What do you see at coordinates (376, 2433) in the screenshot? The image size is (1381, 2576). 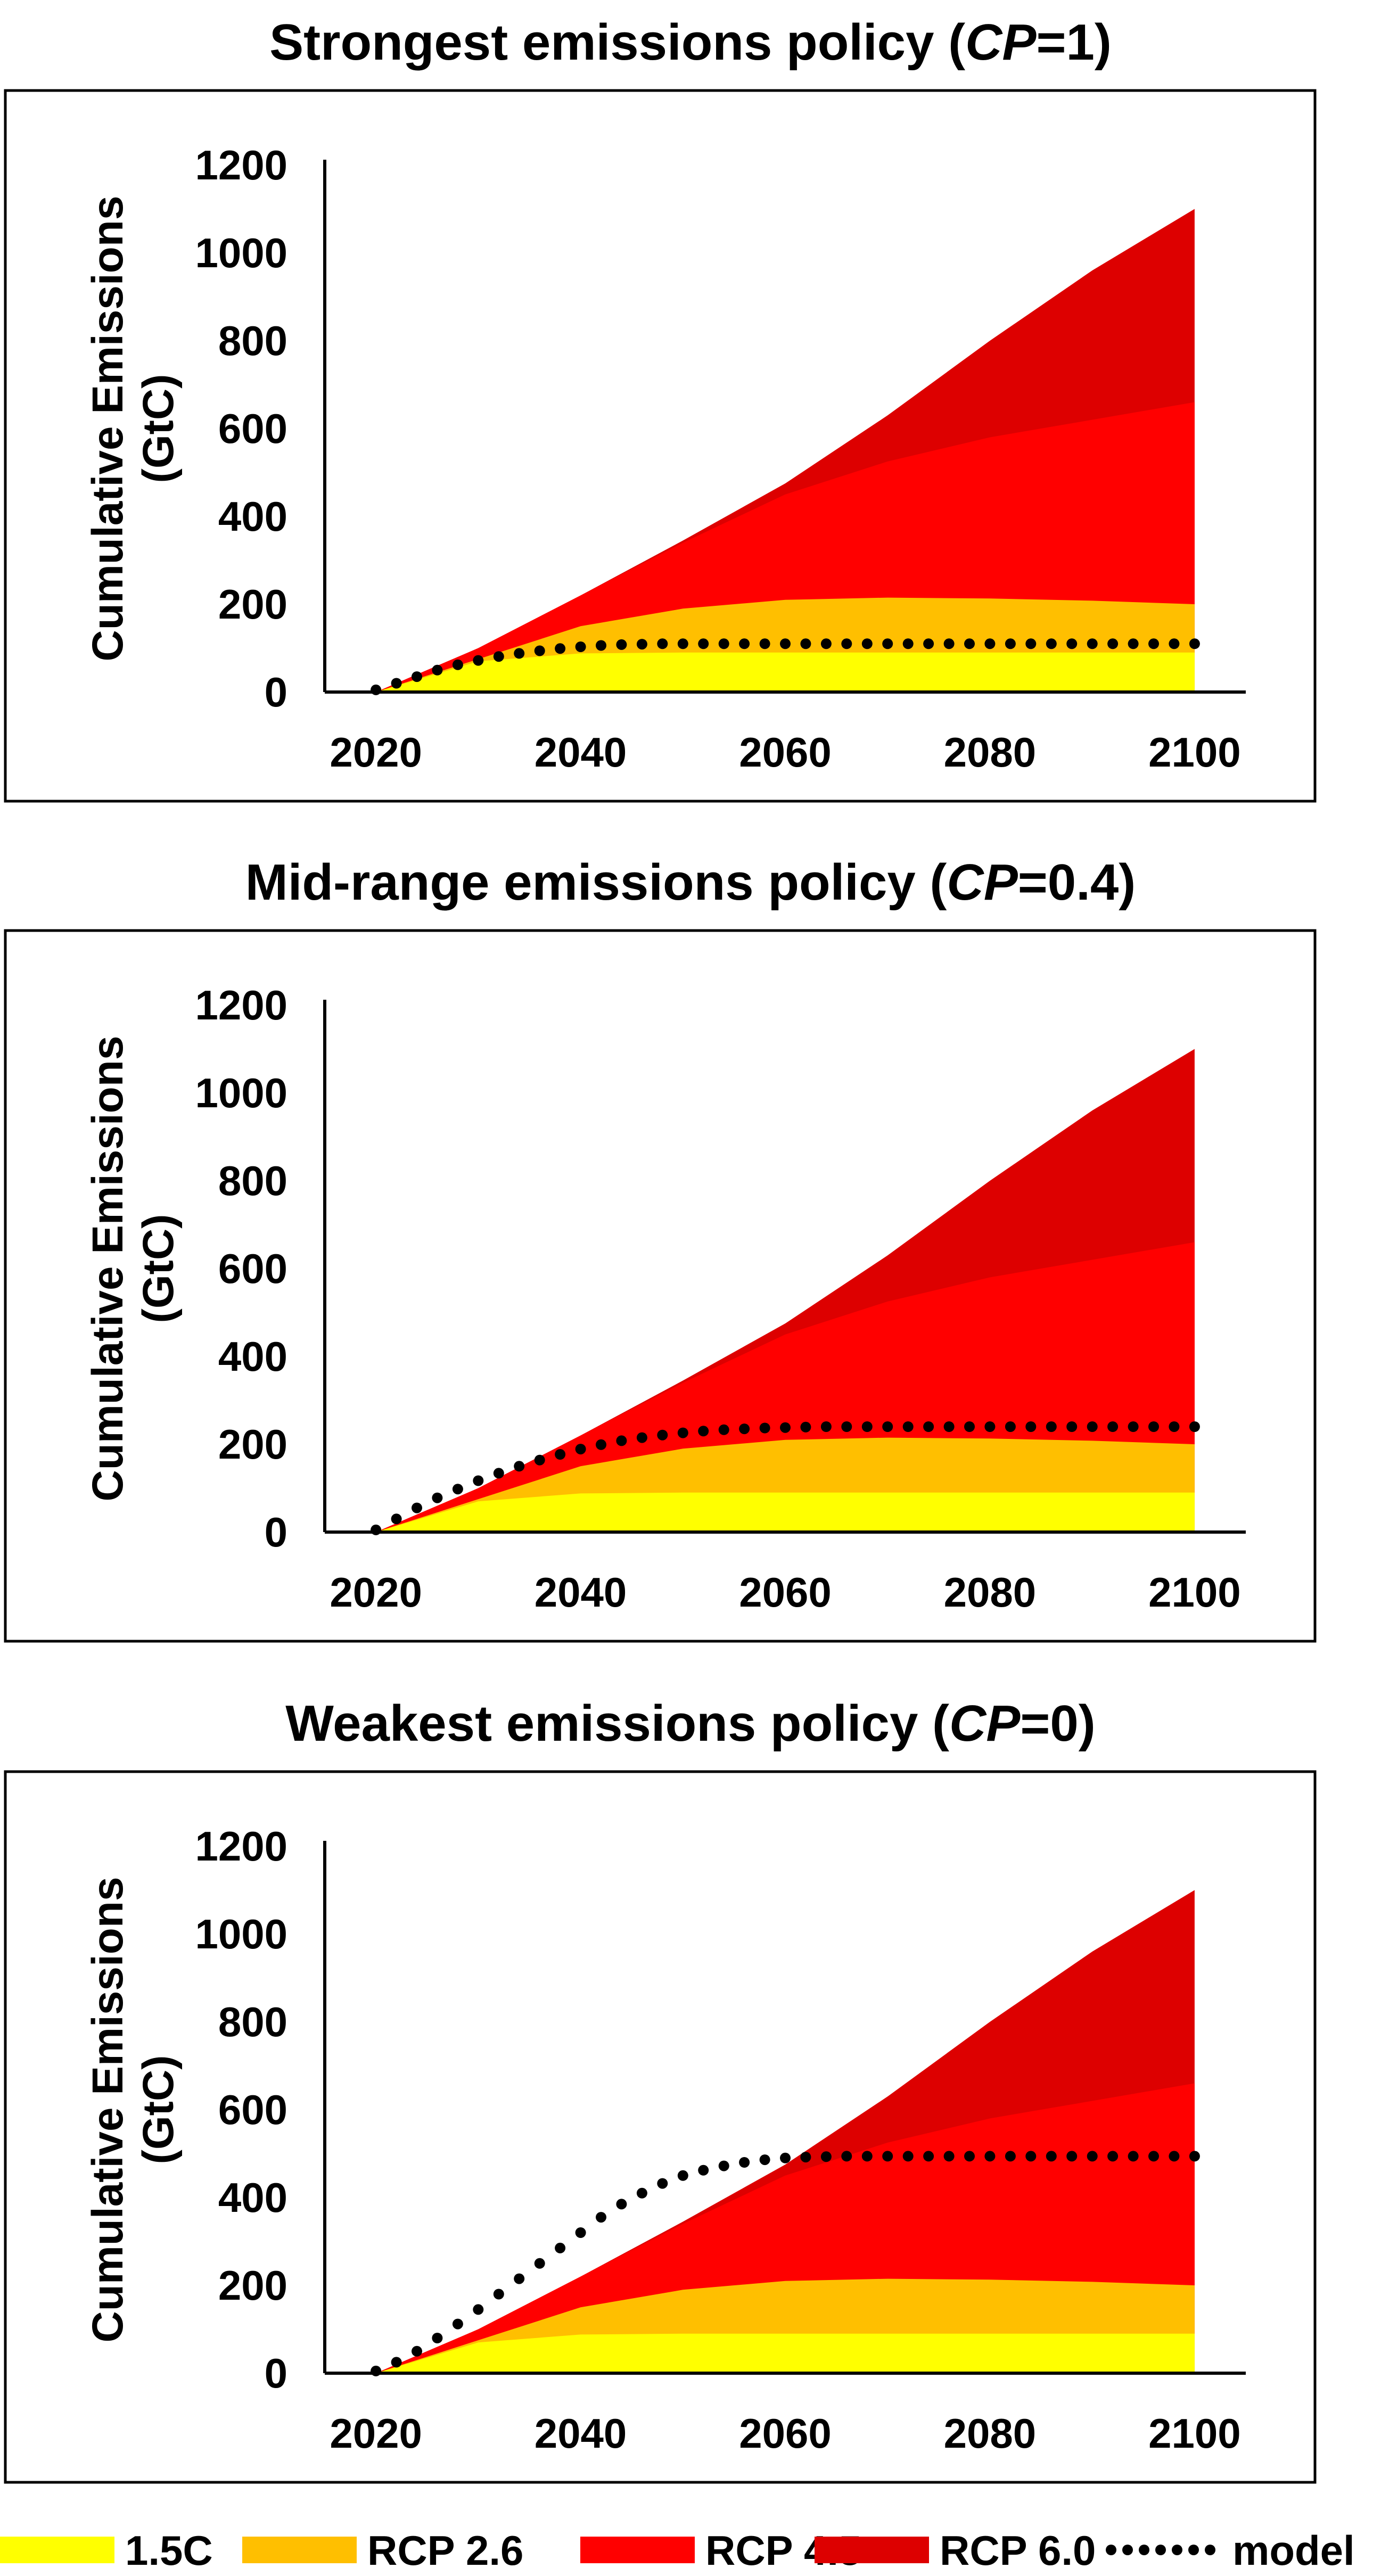 I see `x-tick-label: 2020` at bounding box center [376, 2433].